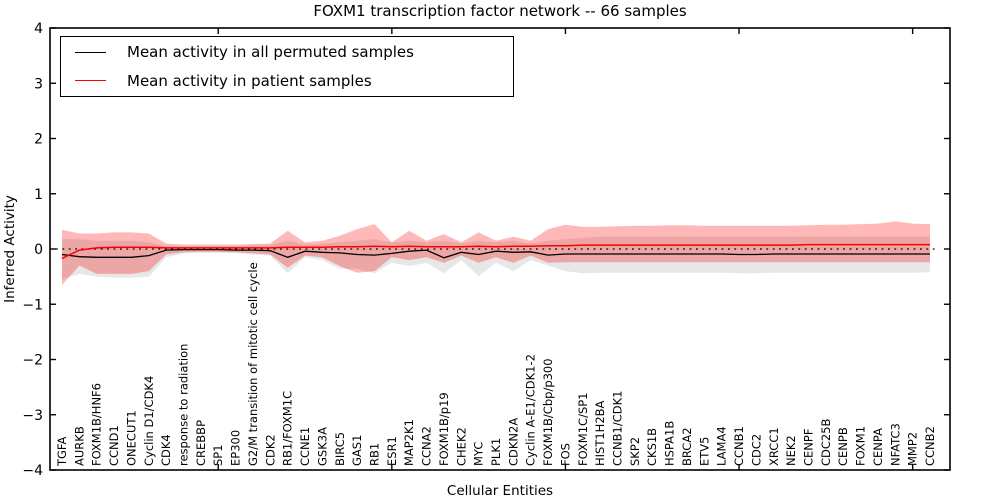 This screenshot has height=500, width=1000. Describe the element at coordinates (513, 442) in the screenshot. I see `x-tick-label: CDKN2A` at that location.